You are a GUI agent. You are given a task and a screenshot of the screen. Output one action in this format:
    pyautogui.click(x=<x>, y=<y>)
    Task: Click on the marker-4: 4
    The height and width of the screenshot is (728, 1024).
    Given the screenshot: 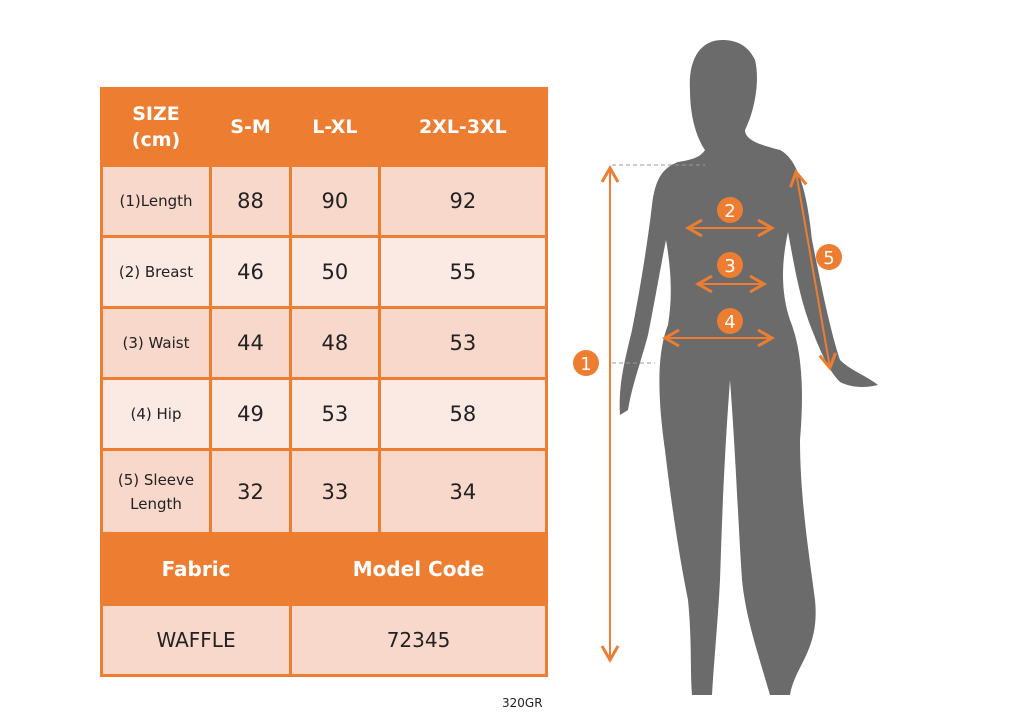 What is the action you would take?
    pyautogui.click(x=730, y=321)
    